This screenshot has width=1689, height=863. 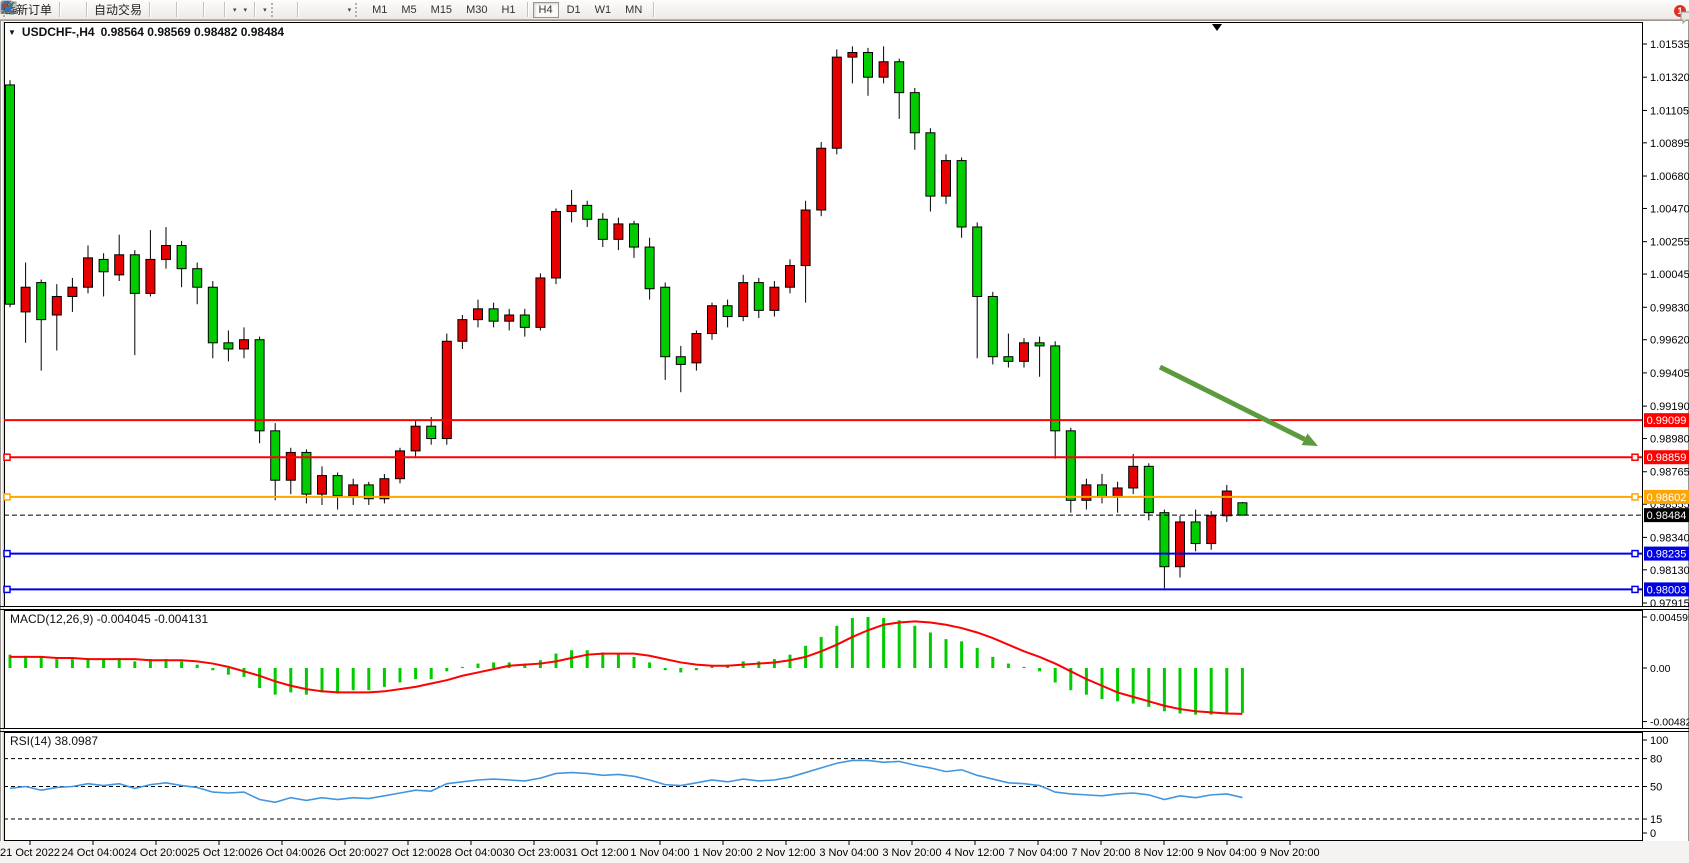 What do you see at coordinates (8, 8) in the screenshot?
I see `search-icon` at bounding box center [8, 8].